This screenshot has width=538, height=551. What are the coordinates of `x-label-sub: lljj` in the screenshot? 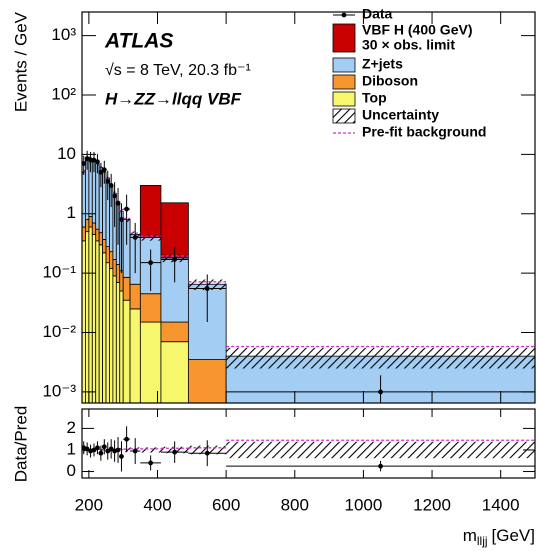 It's located at (482, 541).